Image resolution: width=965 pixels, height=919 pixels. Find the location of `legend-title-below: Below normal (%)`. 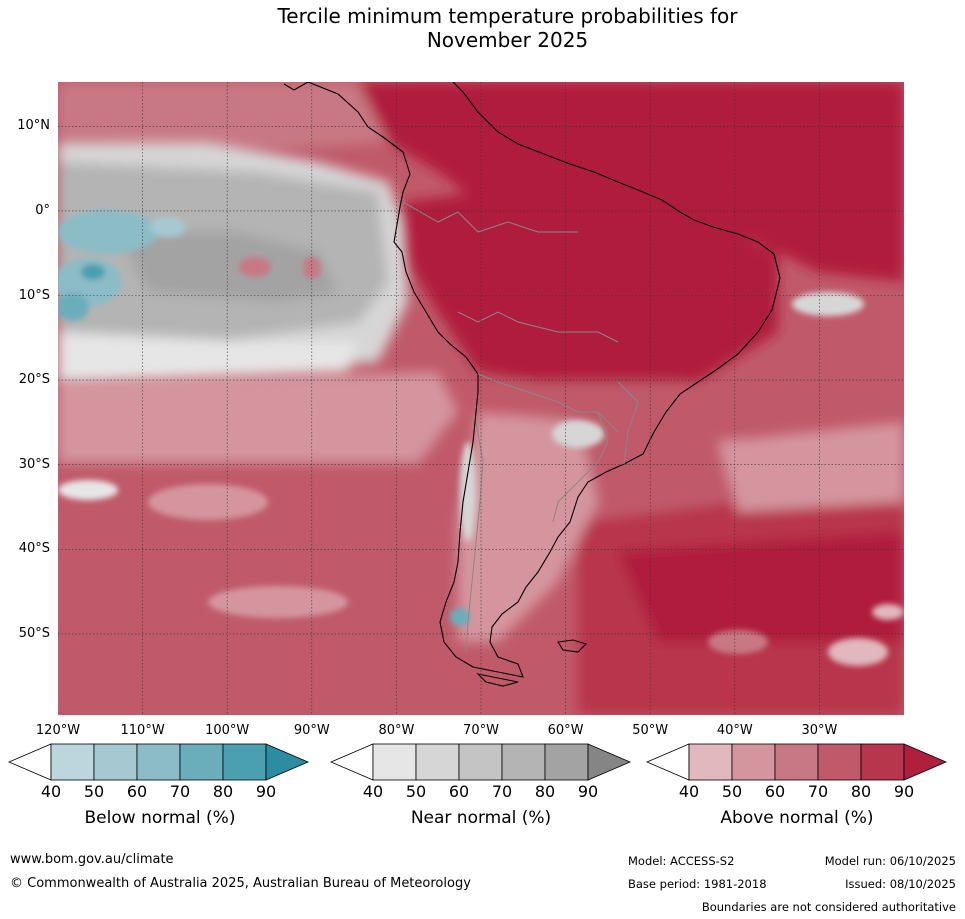

legend-title-below: Below normal (%) is located at coordinates (160, 818).